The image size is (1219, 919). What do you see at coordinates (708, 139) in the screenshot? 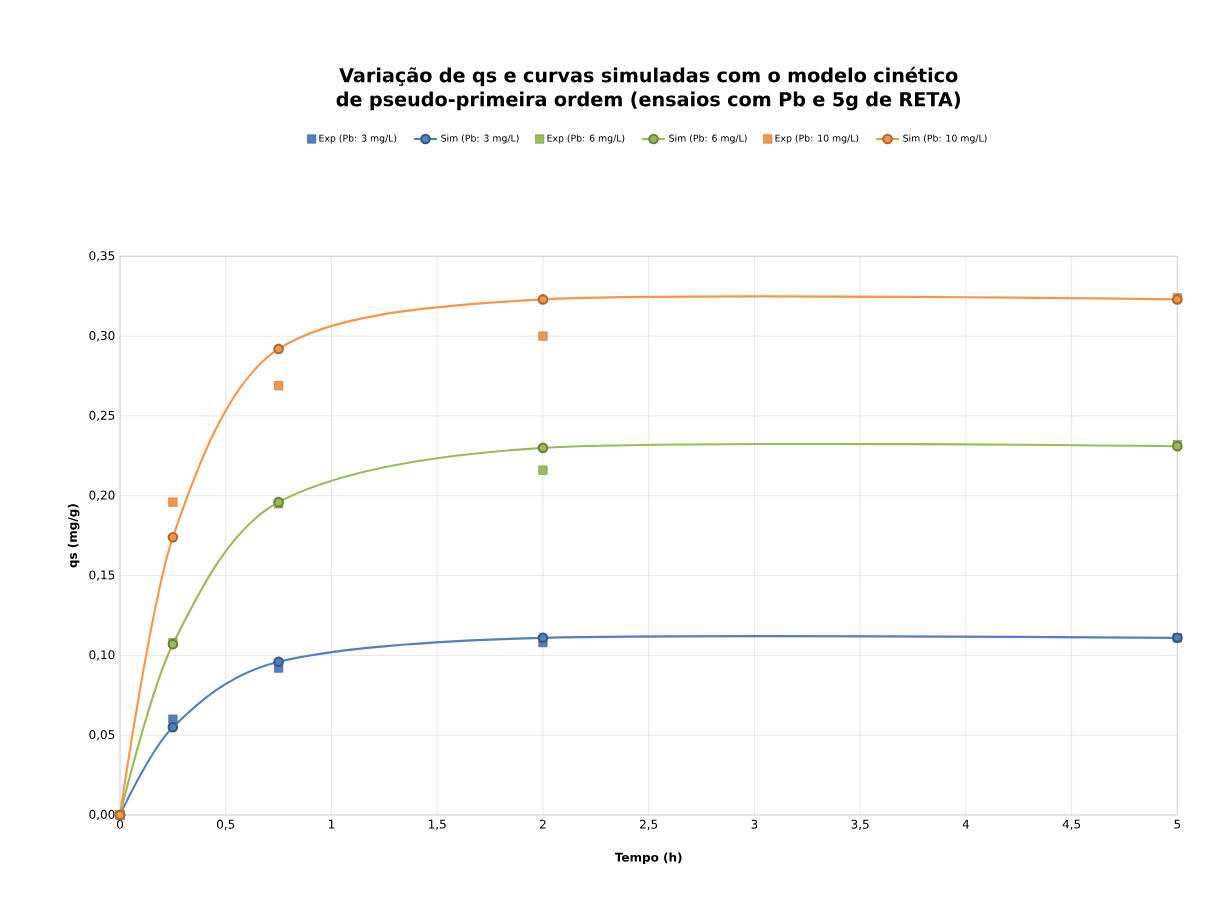
I see `legend-label: Sim (Pb: 6 mg/L)` at bounding box center [708, 139].